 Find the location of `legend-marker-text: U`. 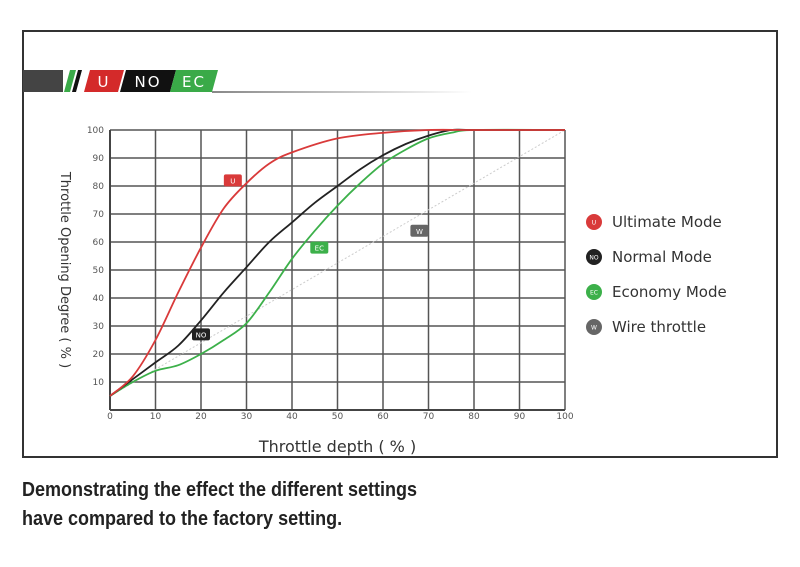

legend-marker-text: U is located at coordinates (594, 223).